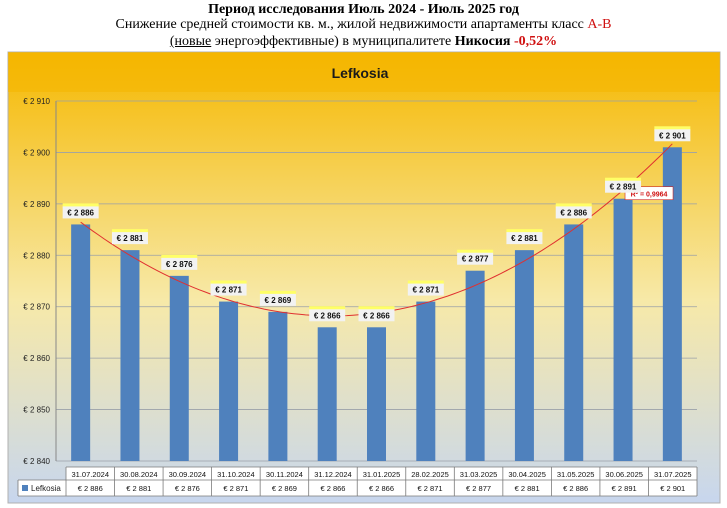 The width and height of the screenshot is (727, 508). Describe the element at coordinates (482, 41) in the screenshot. I see `city-label: Никосия` at that location.